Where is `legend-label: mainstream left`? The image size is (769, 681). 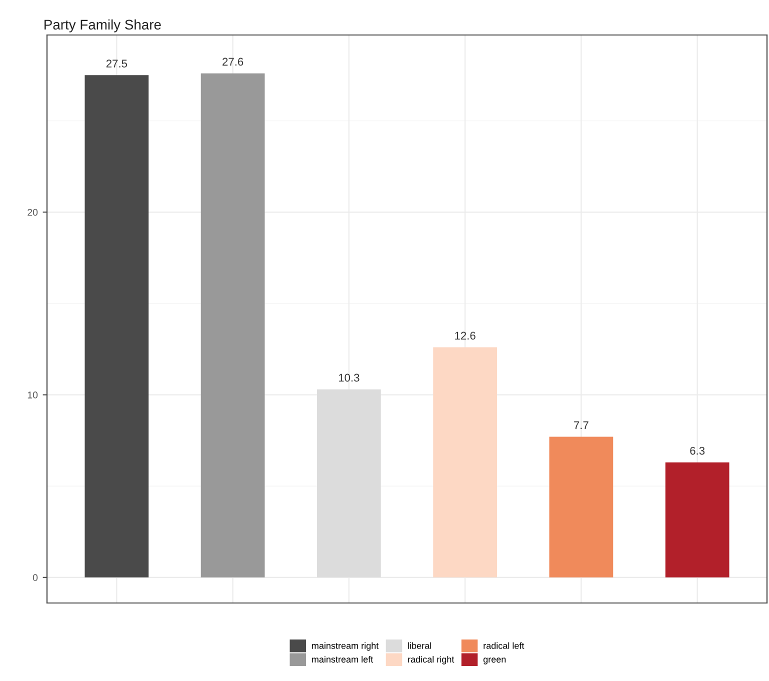
legend-label: mainstream left is located at coordinates (343, 659).